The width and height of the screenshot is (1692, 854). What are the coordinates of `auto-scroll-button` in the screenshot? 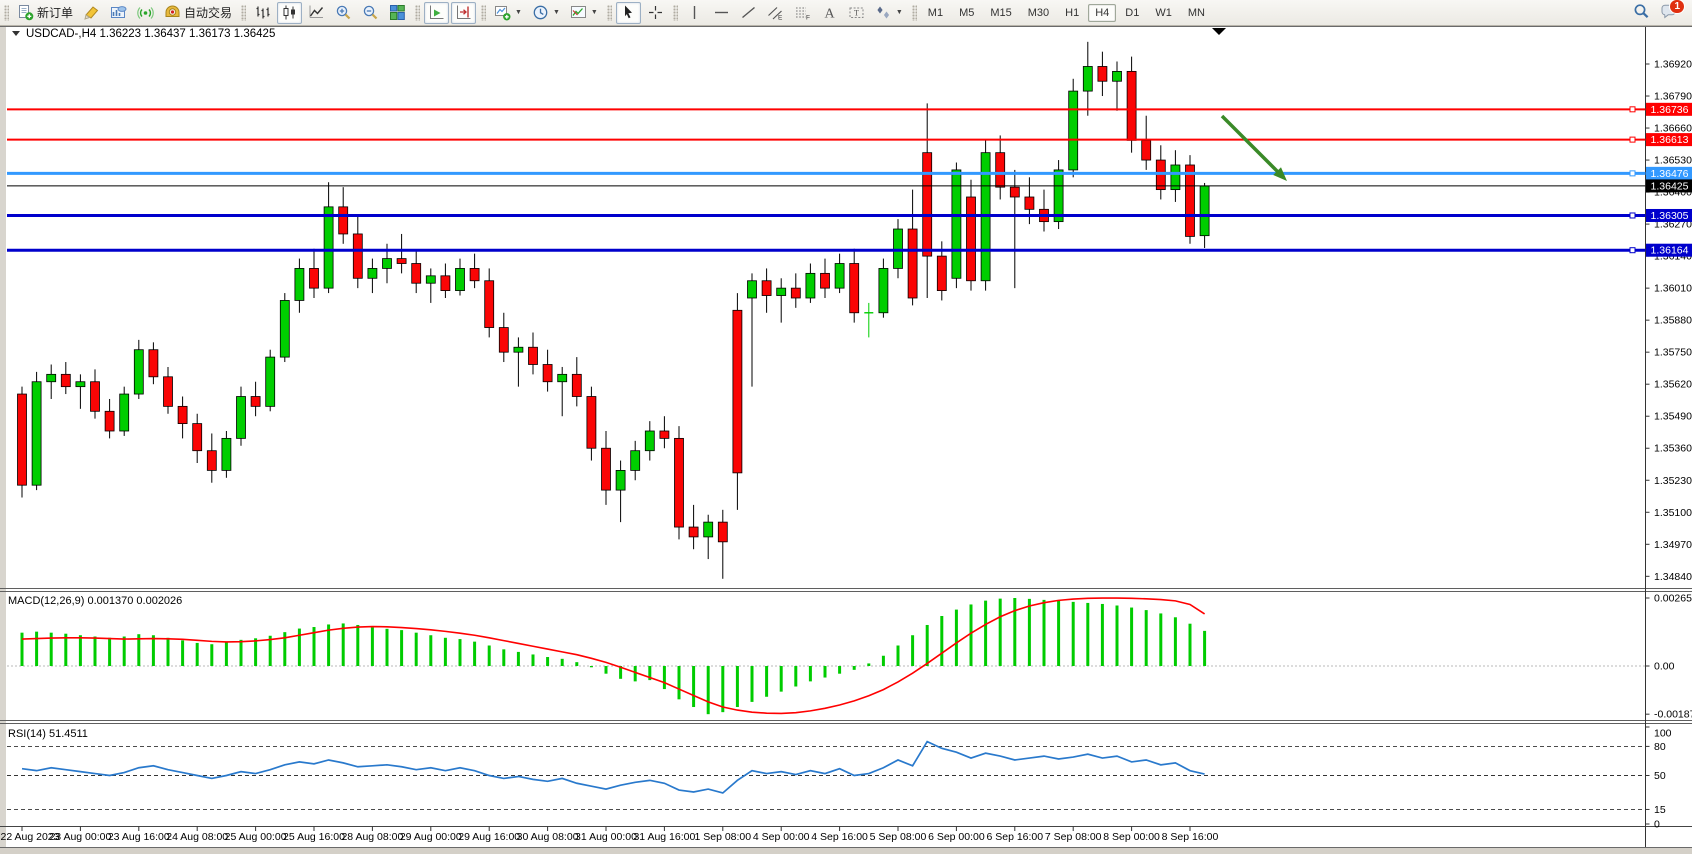 It's located at (437, 12).